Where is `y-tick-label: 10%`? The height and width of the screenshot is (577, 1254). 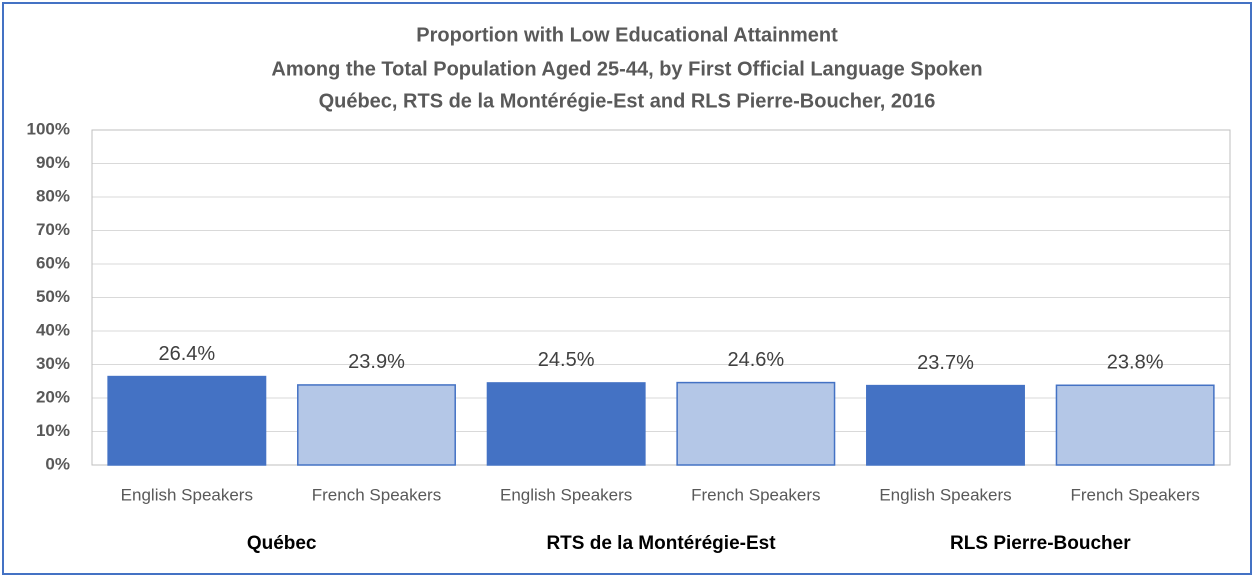
y-tick-label: 10% is located at coordinates (53, 430).